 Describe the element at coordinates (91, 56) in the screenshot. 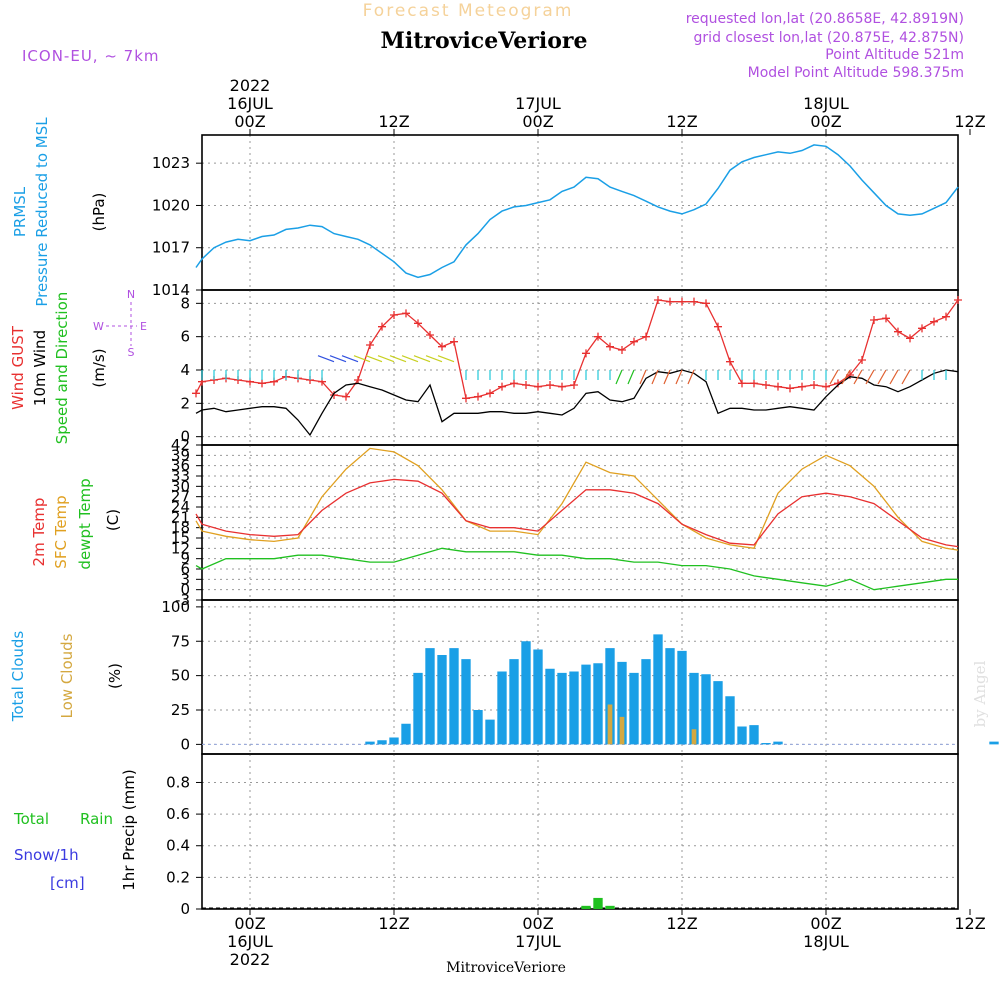

I see `model-name: ICON-EU, ~ 7km` at that location.